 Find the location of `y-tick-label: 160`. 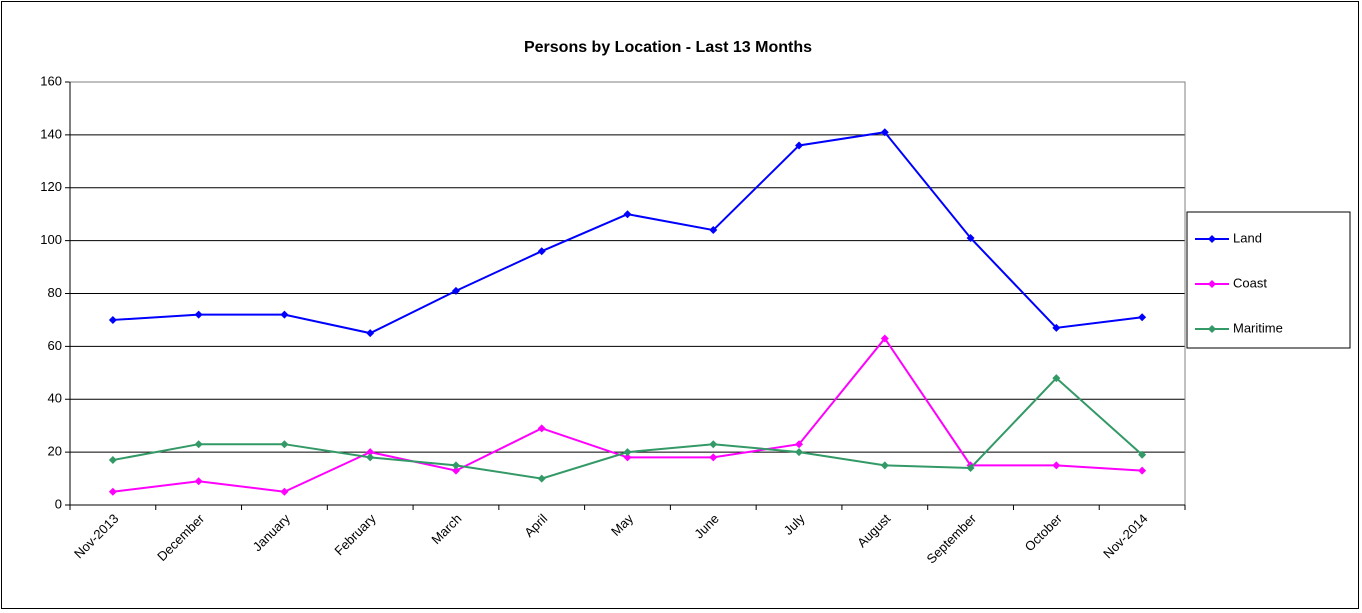

y-tick-label: 160 is located at coordinates (51, 80).